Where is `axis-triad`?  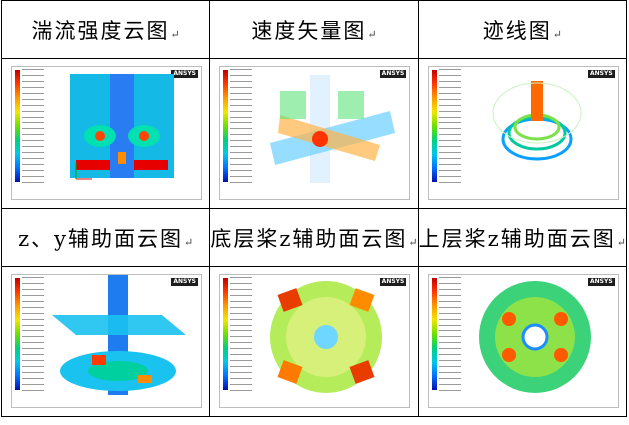 axis-triad is located at coordinates (83, 171).